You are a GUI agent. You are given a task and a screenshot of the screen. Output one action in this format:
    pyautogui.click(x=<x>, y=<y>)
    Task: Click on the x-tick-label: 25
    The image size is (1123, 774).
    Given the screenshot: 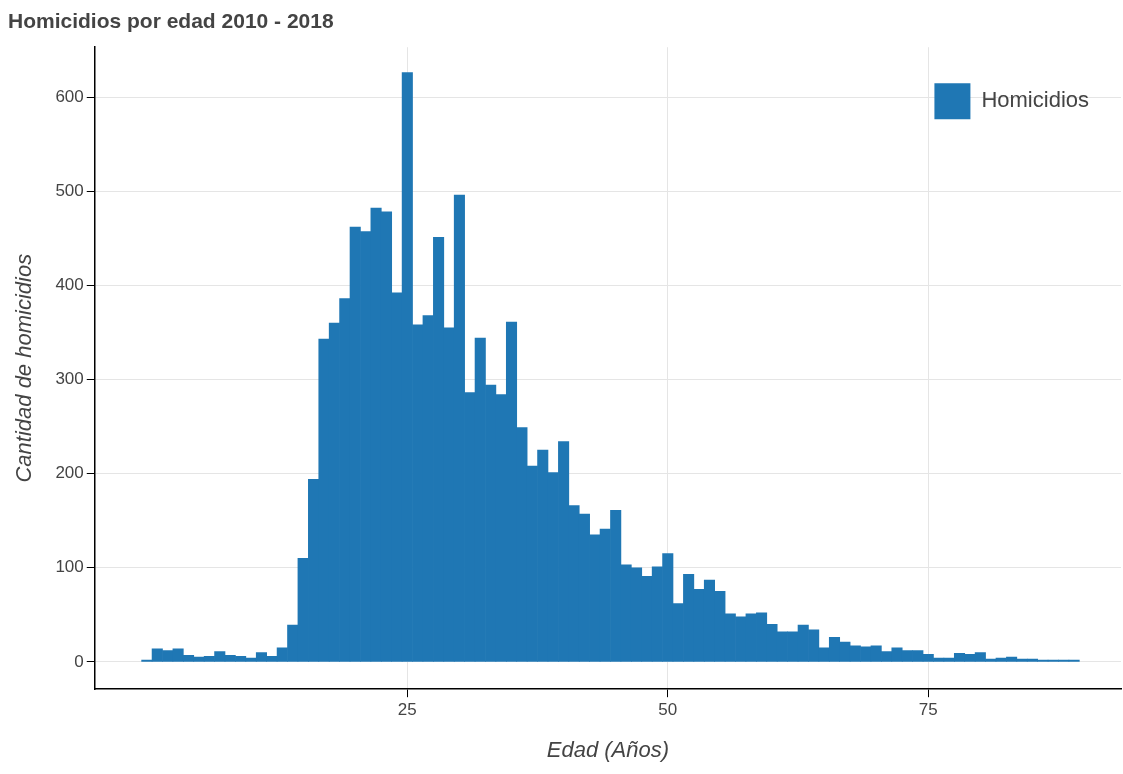 What is the action you would take?
    pyautogui.click(x=407, y=710)
    